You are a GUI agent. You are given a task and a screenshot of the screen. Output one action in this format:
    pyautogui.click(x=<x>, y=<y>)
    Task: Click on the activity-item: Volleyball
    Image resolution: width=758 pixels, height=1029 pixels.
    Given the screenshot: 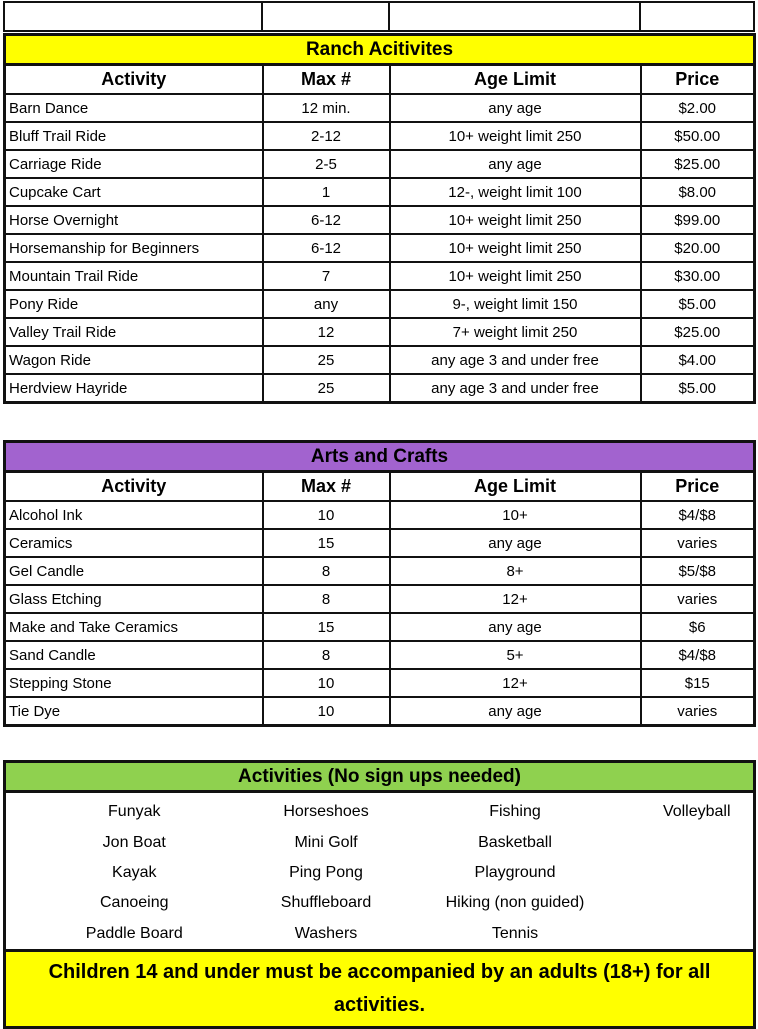 What is the action you would take?
    pyautogui.click(x=696, y=812)
    